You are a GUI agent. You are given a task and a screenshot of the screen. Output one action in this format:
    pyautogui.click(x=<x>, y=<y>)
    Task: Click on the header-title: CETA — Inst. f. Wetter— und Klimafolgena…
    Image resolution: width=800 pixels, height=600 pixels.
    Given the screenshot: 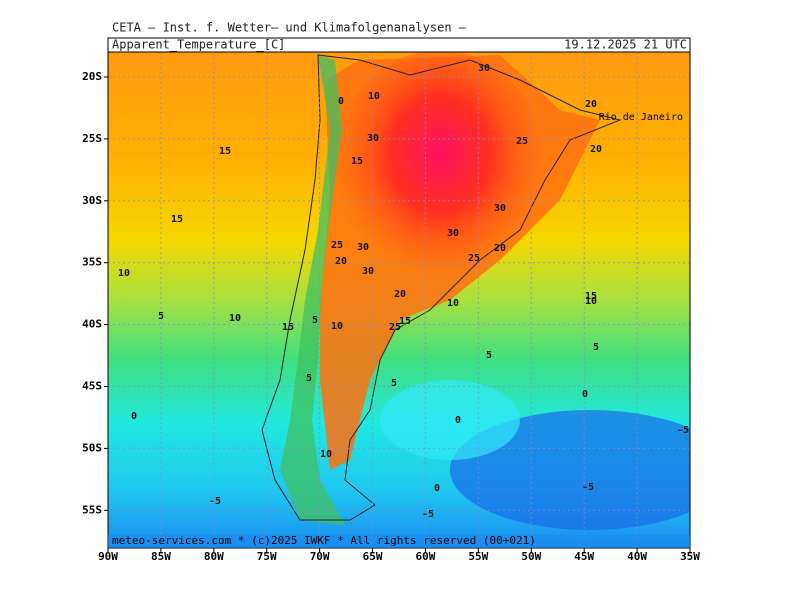 What is the action you would take?
    pyautogui.click(x=289, y=28)
    